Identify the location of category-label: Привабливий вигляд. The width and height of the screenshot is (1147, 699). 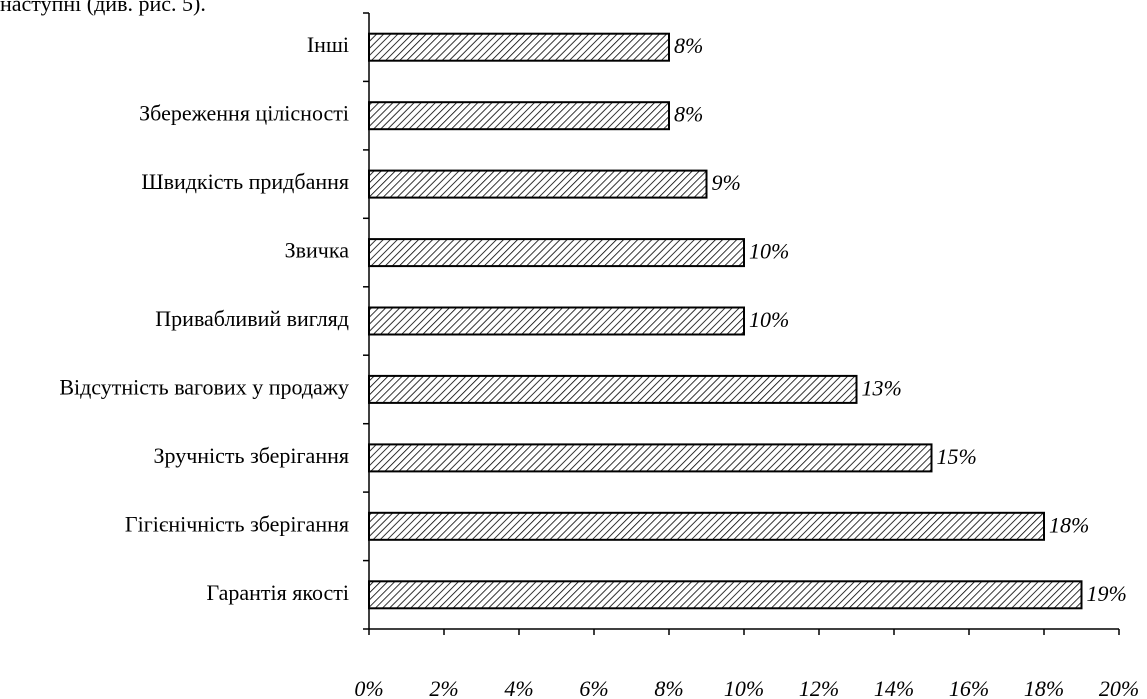
(252, 318).